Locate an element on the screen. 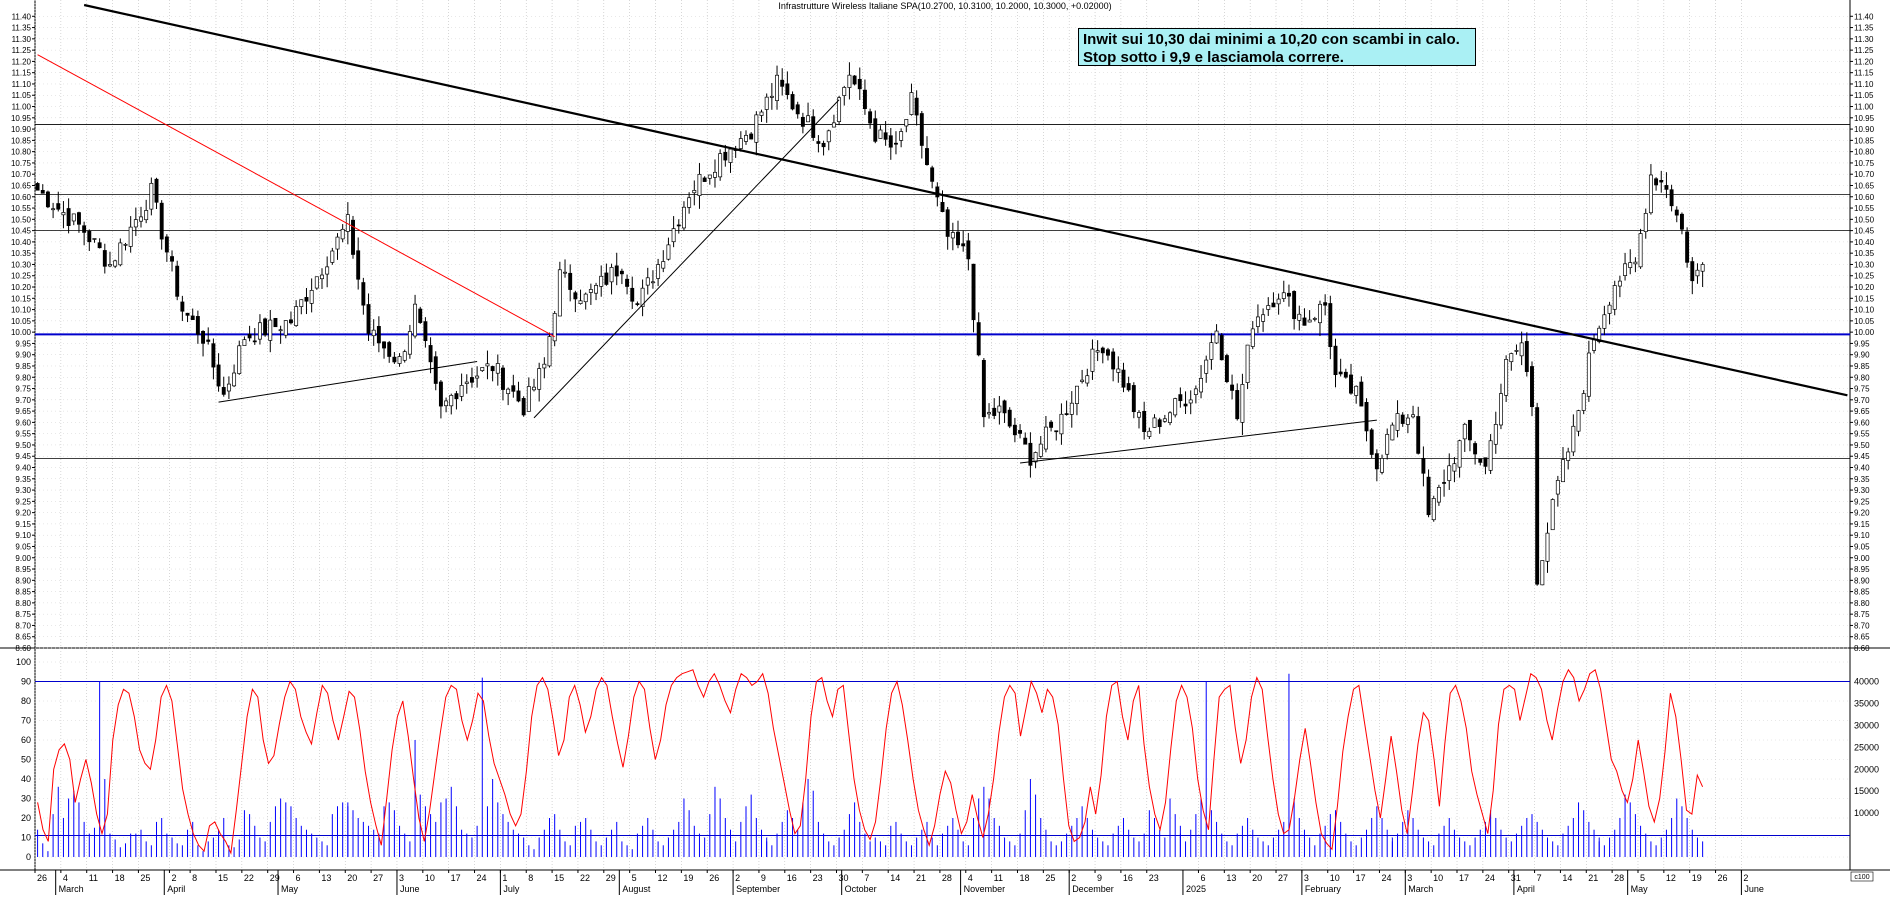 Image resolution: width=1890 pixels, height=900 pixels. y-tick-label-right: 10.80 is located at coordinates (1864, 152).